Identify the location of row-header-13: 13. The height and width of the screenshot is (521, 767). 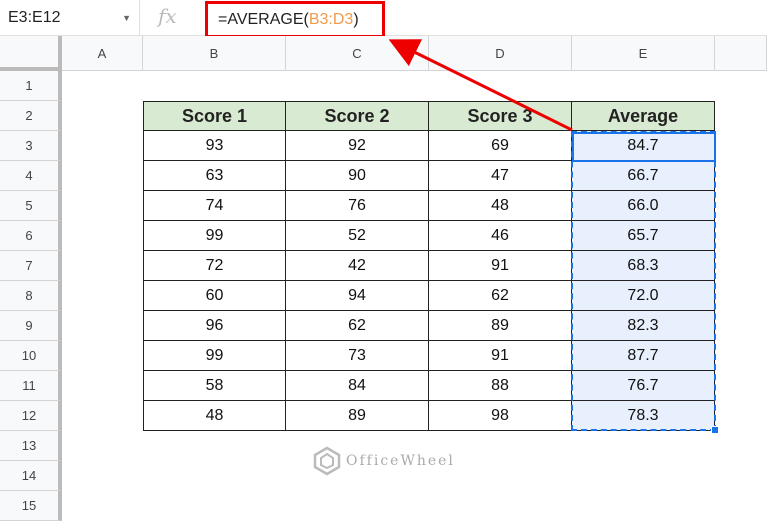
(31, 446).